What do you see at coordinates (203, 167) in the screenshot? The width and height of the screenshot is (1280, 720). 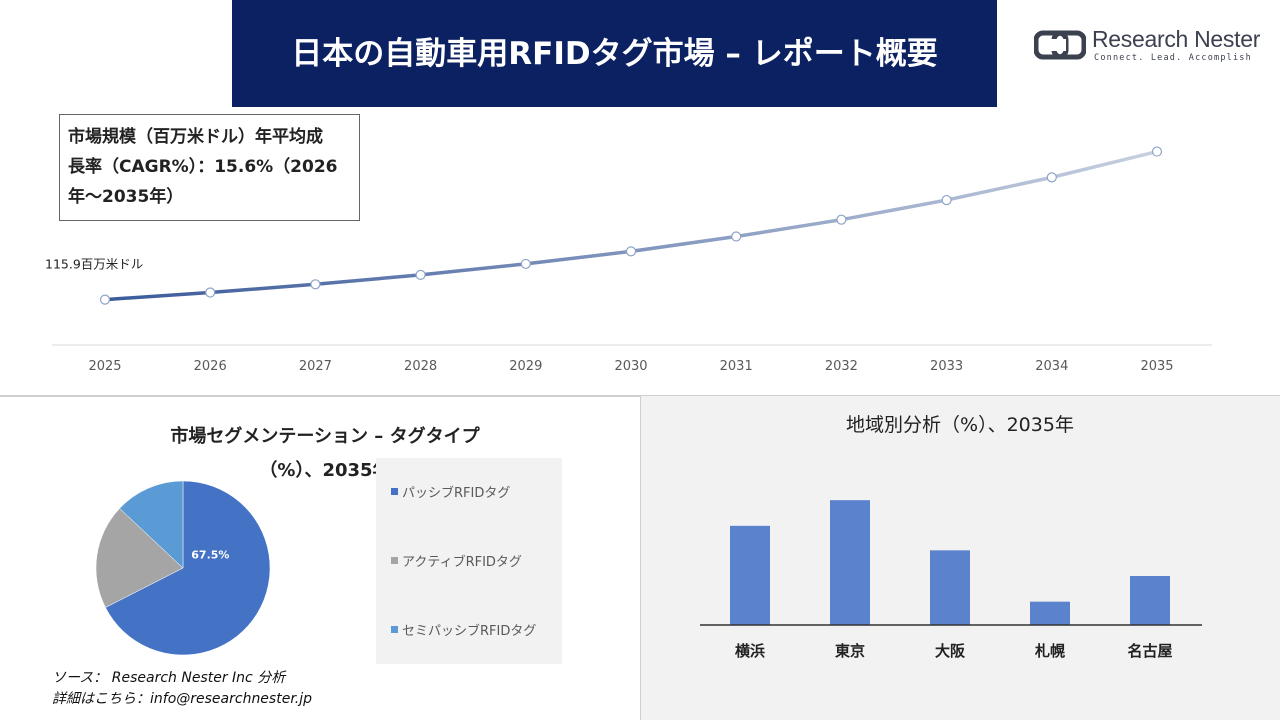 I see `cagr-line-2: 長率（CAGR%）：15.6%（2026` at bounding box center [203, 167].